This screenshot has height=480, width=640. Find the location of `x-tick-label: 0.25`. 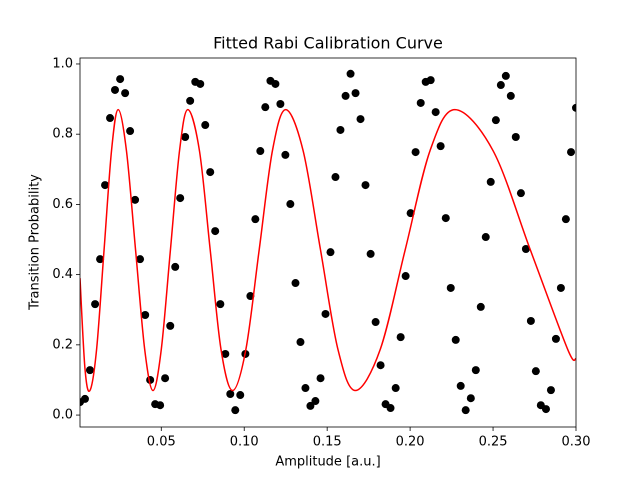

x-tick-label: 0.25 is located at coordinates (493, 442).